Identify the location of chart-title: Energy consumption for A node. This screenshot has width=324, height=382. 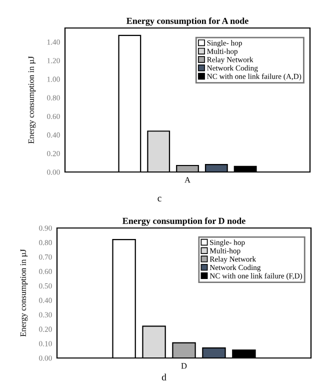
(187, 21).